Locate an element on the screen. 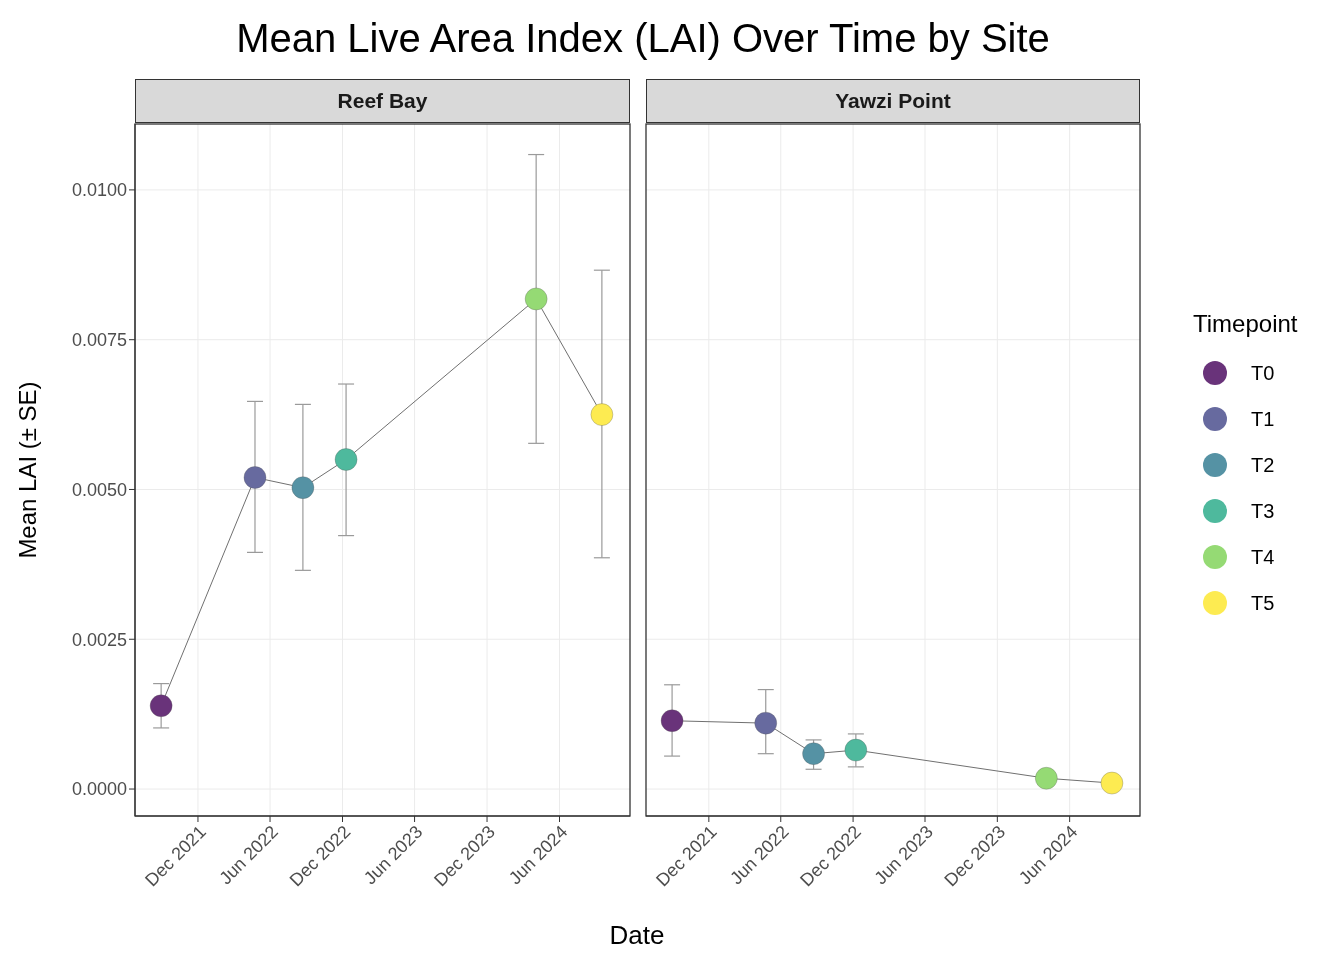 The height and width of the screenshot is (960, 1344). legend-label: T0 is located at coordinates (1263, 373).